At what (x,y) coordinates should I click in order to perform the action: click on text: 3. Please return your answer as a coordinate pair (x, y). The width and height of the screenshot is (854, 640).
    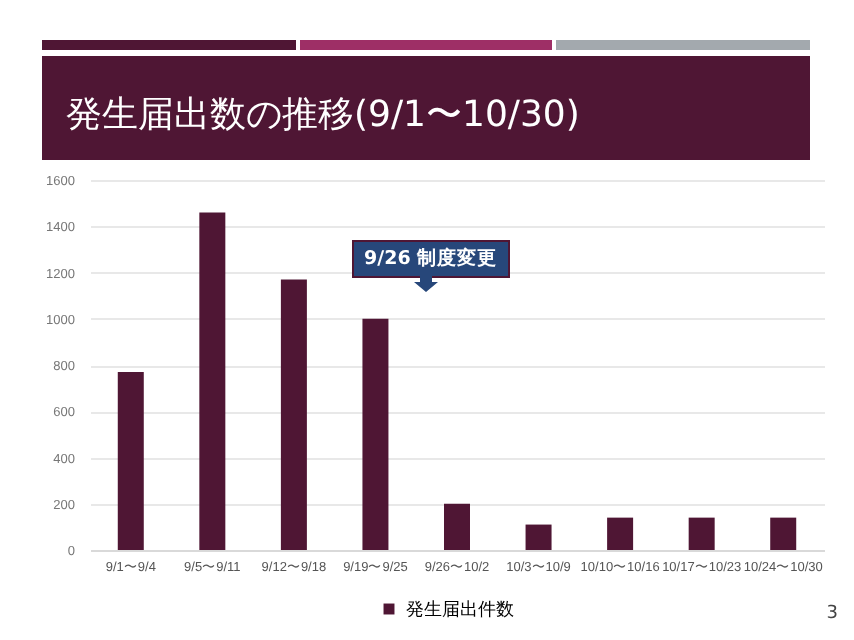
    Looking at the image, I should click on (832, 614).